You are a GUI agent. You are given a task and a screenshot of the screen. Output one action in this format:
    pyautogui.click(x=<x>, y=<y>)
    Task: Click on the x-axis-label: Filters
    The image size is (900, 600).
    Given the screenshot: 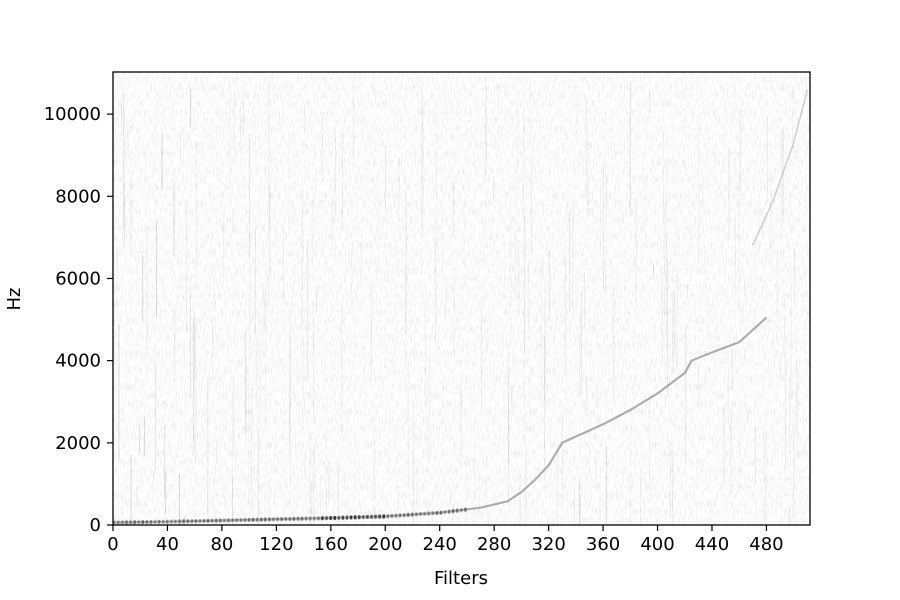 What is the action you would take?
    pyautogui.click(x=461, y=578)
    